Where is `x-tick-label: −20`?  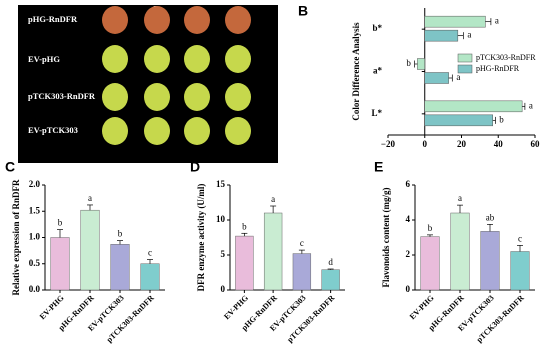
x-tick-label: −20 is located at coordinates (388, 144).